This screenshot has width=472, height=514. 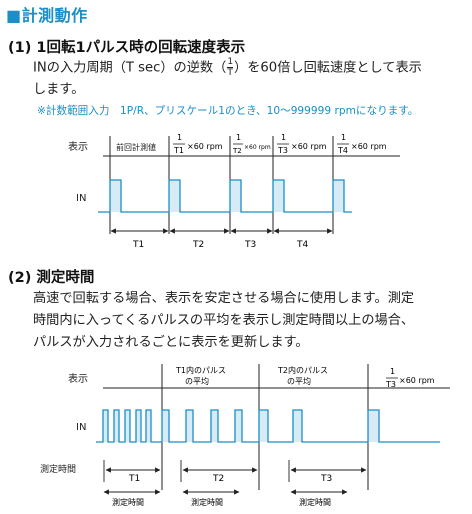 What do you see at coordinates (51, 278) in the screenshot?
I see `section2-heading: (2) 測定時間` at bounding box center [51, 278].